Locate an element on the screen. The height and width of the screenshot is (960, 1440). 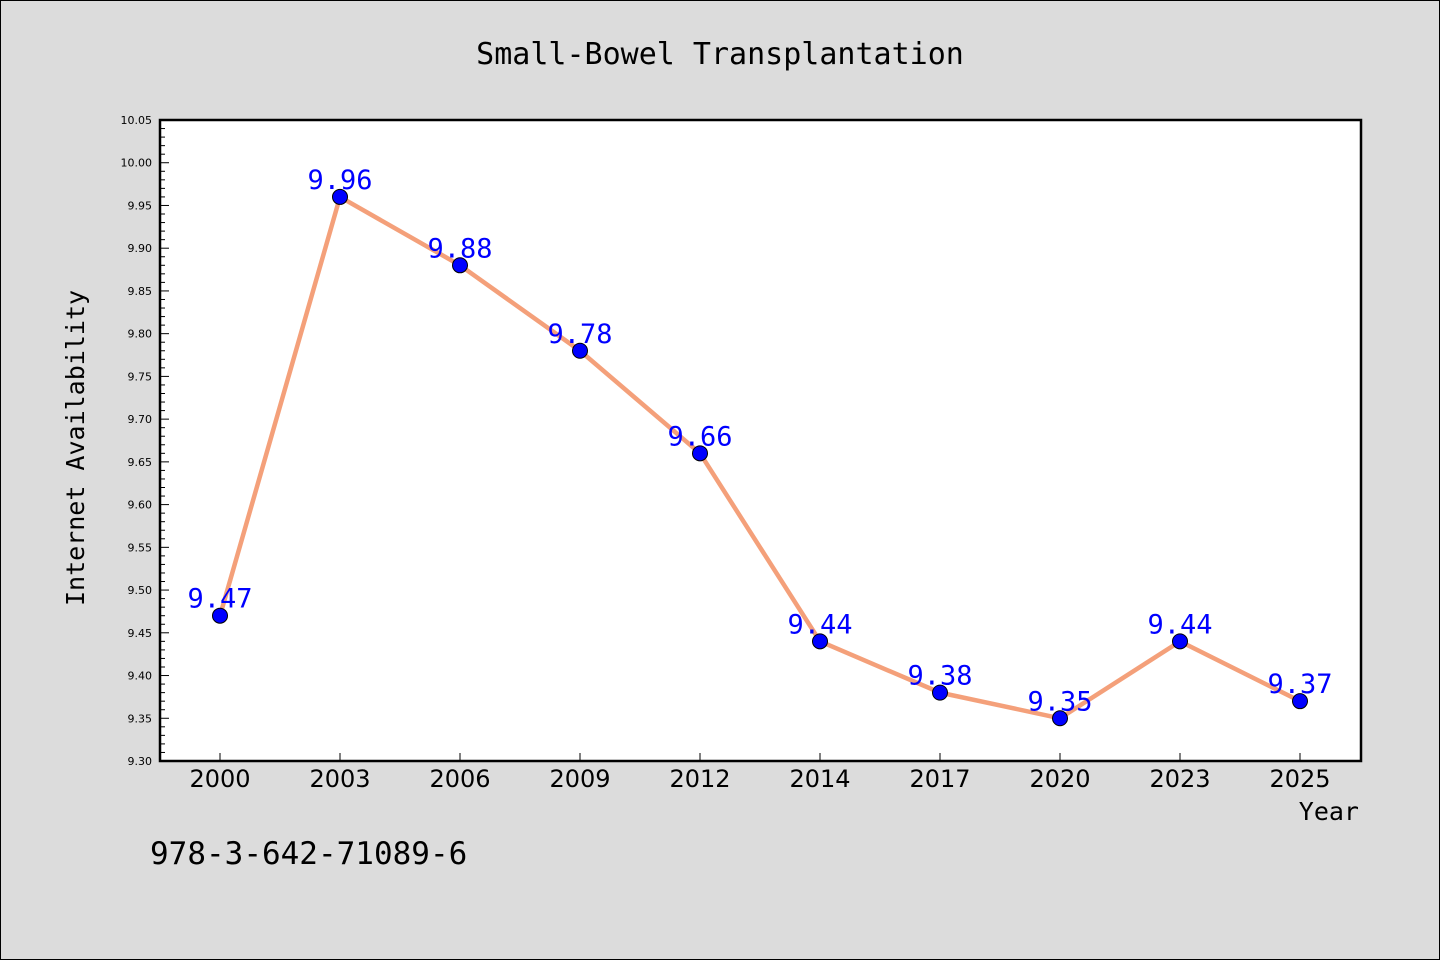
y-tick-label: 9.35 is located at coordinates (140, 718).